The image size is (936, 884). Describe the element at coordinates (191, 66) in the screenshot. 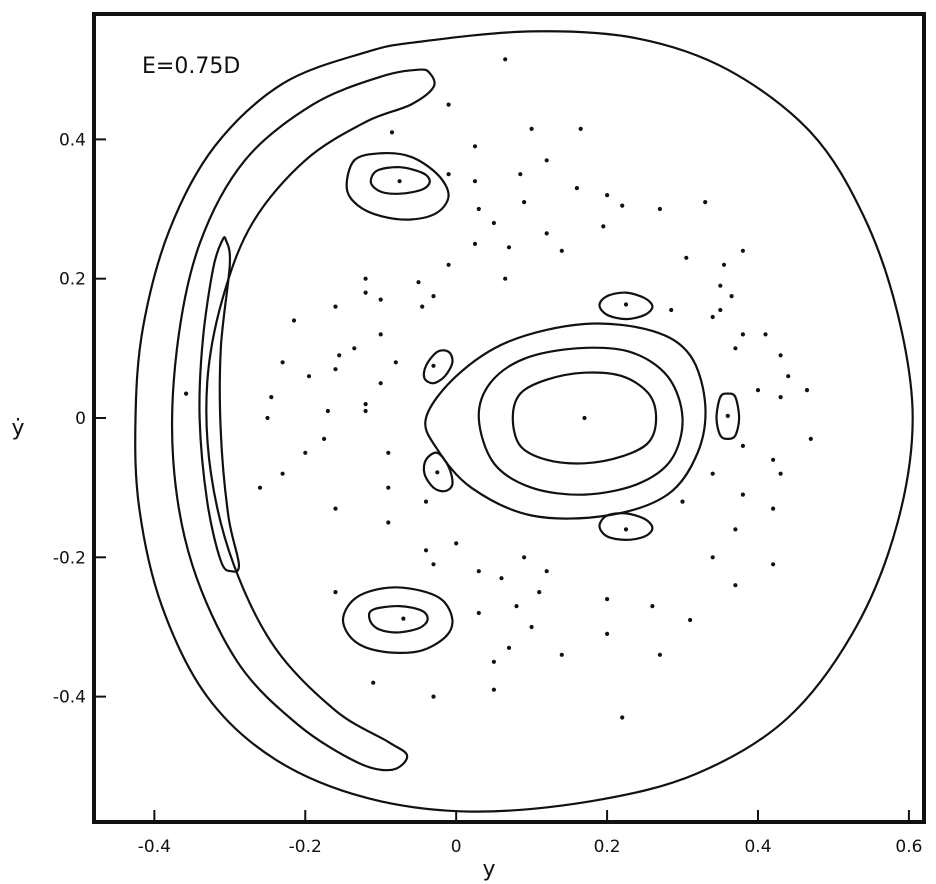

I see `energy-annotation: E=0.75D` at that location.